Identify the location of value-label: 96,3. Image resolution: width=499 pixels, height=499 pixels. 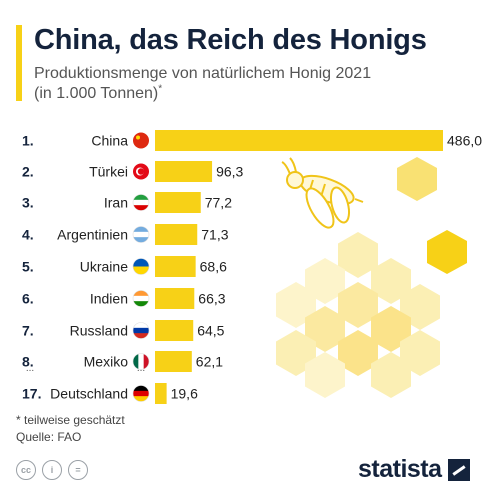
(229, 172).